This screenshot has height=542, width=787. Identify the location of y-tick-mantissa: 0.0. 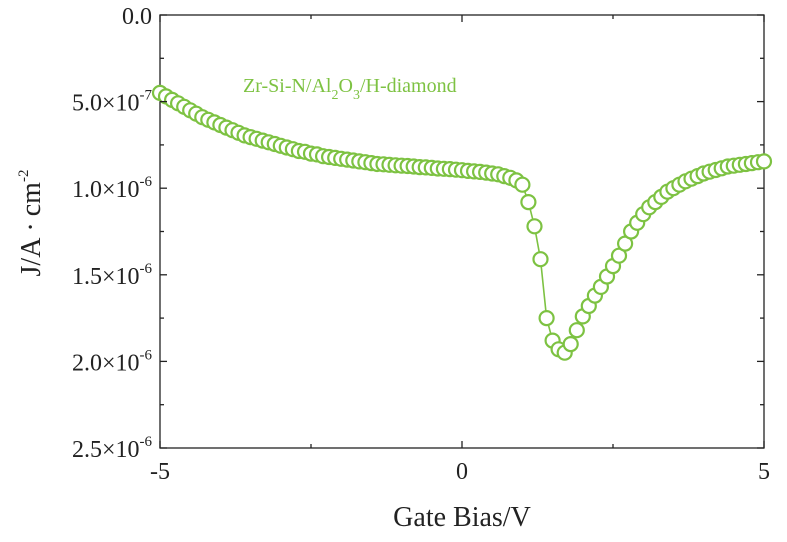
(137, 17).